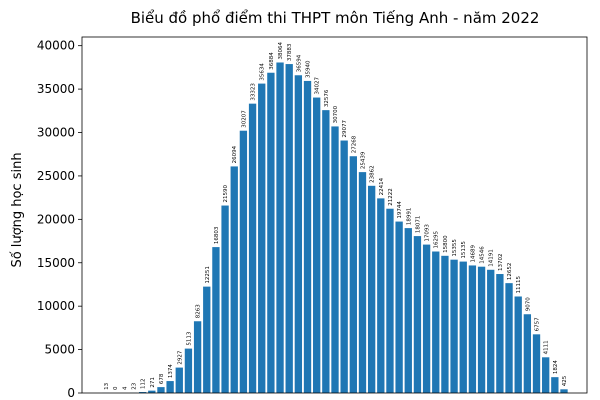 This screenshot has width=600, height=400. What do you see at coordinates (363, 160) in the screenshot?
I see `data-label: 25439` at bounding box center [363, 160].